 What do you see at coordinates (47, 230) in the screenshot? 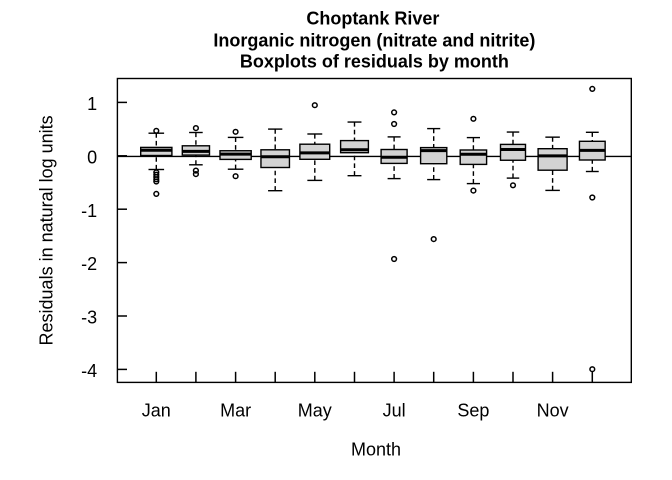
I see `svg-text: Residuals in natural log units` at bounding box center [47, 230].